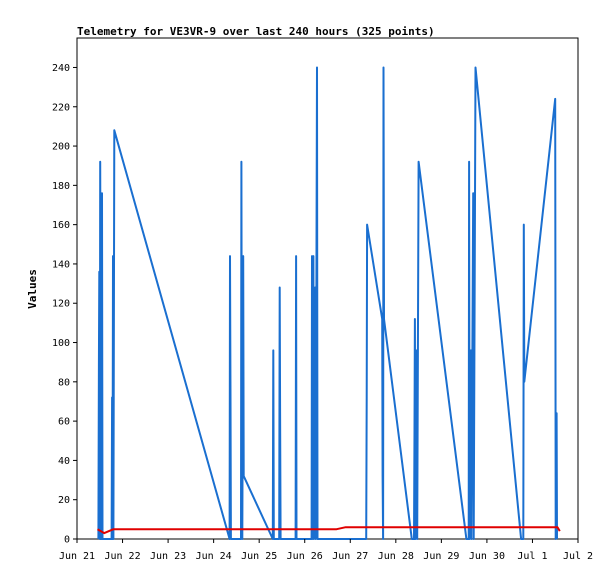  What do you see at coordinates (64, 422) in the screenshot?
I see `y-tick-label: 60` at bounding box center [64, 422].